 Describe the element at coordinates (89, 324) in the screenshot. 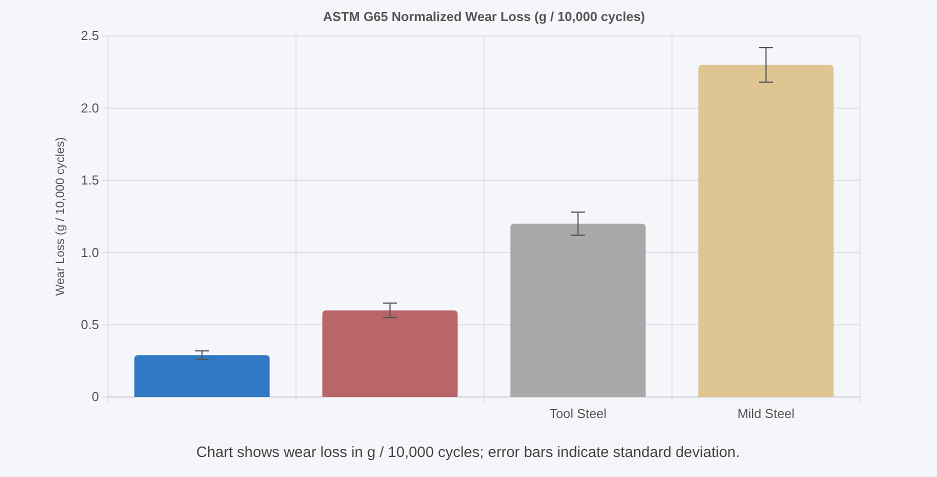

I see `y-tick-label: 0.5` at that location.